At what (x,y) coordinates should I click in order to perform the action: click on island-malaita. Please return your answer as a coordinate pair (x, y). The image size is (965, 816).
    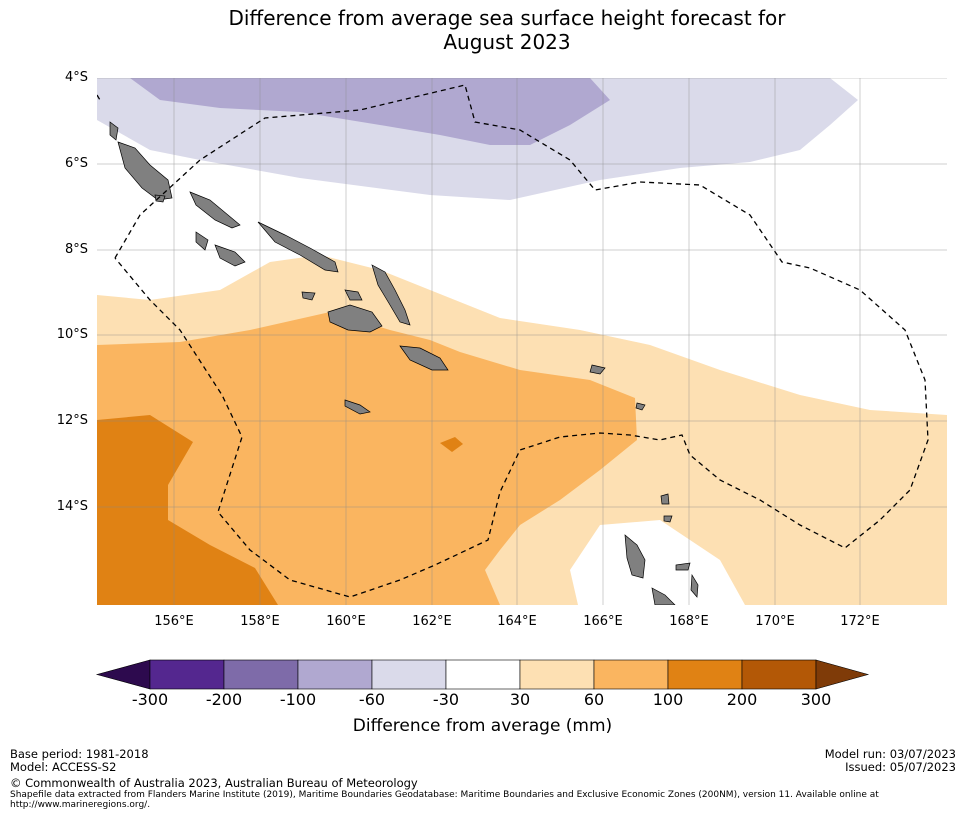
    Looking at the image, I should click on (391, 295).